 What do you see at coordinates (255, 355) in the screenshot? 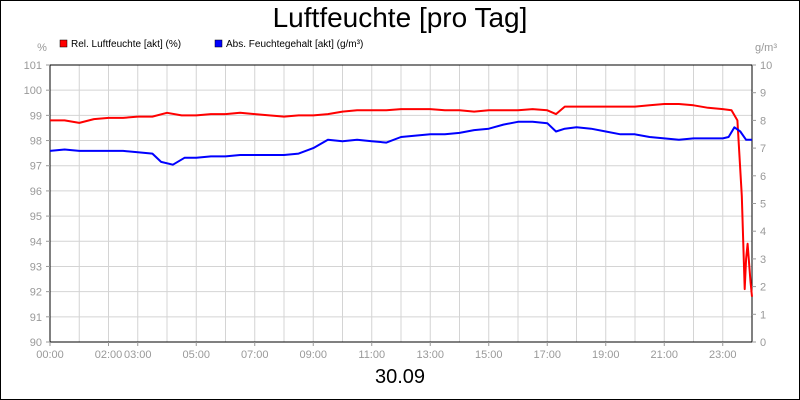
I see `x-tick-label: 07:00` at bounding box center [255, 355].